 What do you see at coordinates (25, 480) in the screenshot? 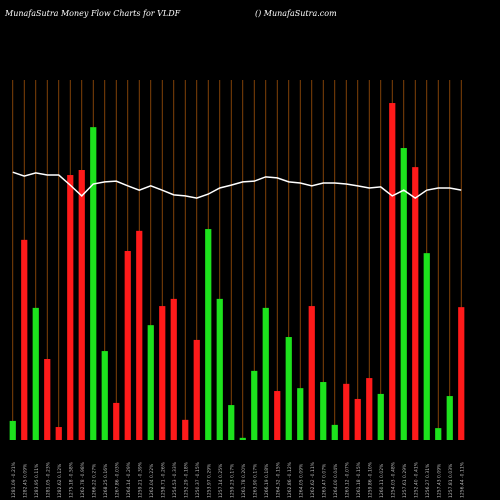
I see `x-tick-label: 1282.45 0.09%` at bounding box center [25, 480].